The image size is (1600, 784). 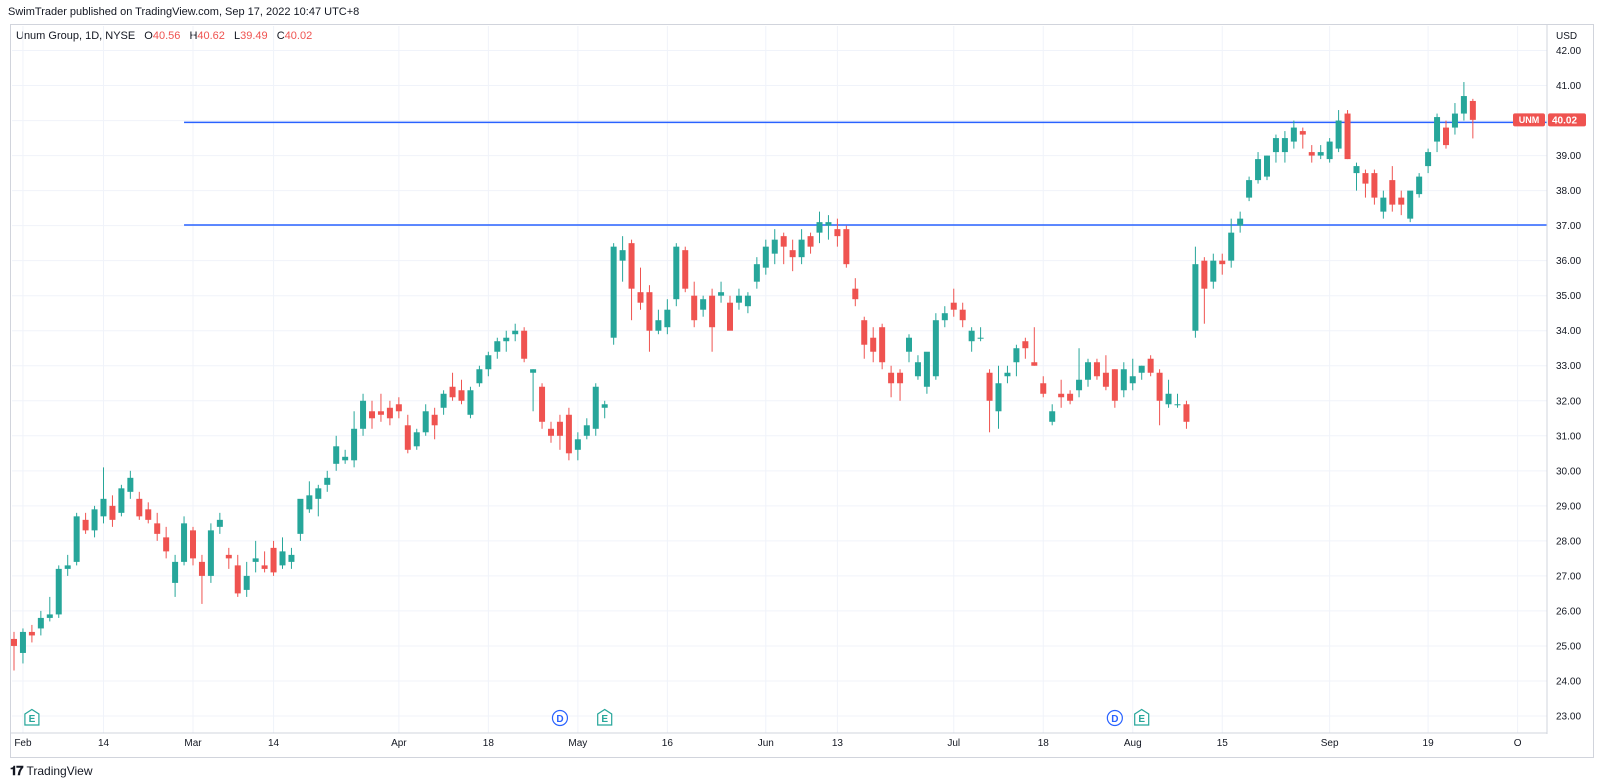 What do you see at coordinates (211, 36) in the screenshot?
I see `legend-high-value: 40.62` at bounding box center [211, 36].